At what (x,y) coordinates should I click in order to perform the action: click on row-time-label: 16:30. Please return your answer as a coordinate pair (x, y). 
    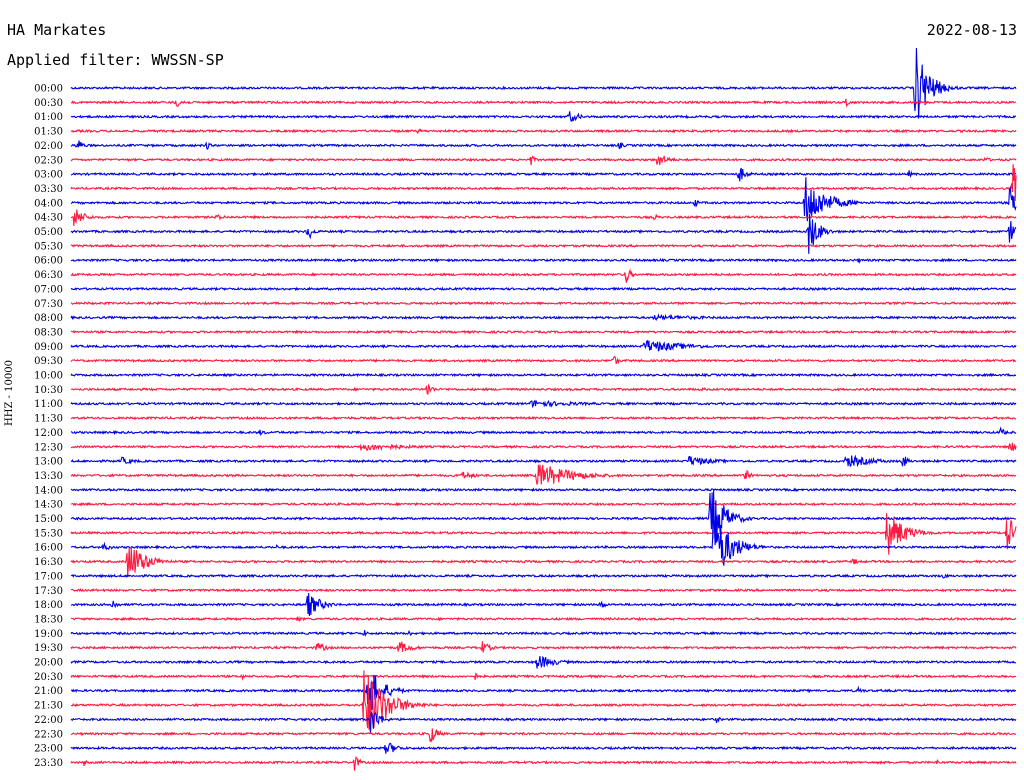
    Looking at the image, I should click on (48, 562).